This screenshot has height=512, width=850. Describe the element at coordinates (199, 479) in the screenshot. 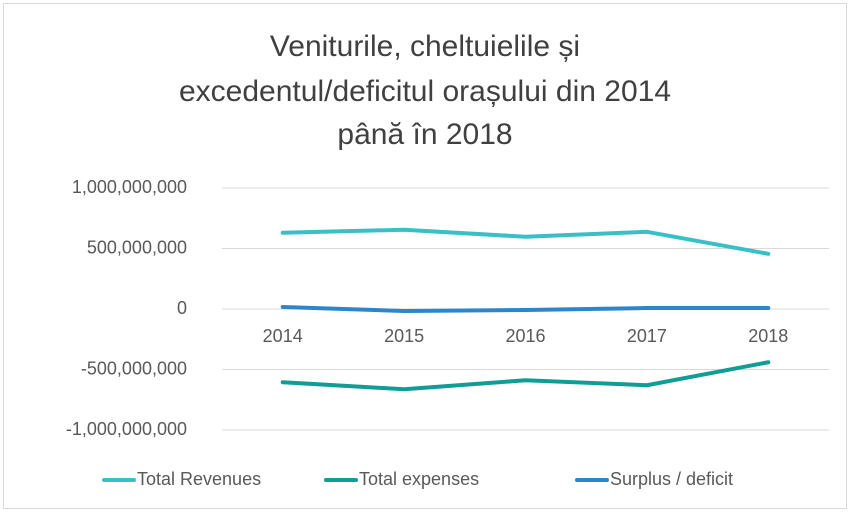

I see `legend-label: Total Revenues` at that location.